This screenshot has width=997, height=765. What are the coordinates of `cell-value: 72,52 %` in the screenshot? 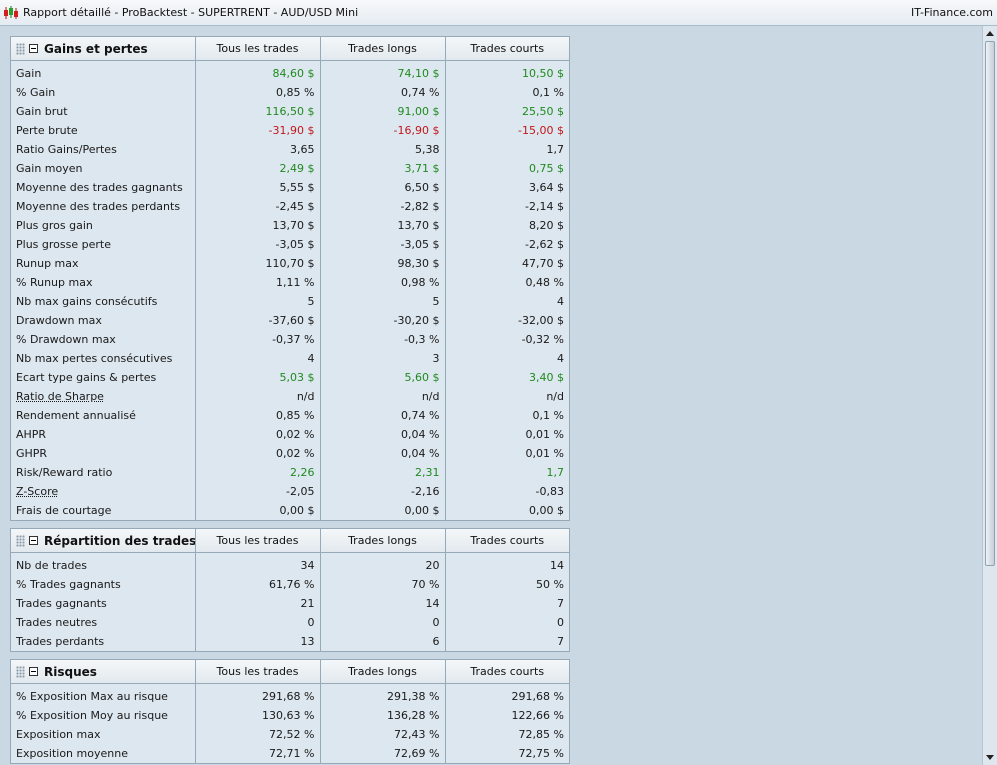 It's located at (257, 734).